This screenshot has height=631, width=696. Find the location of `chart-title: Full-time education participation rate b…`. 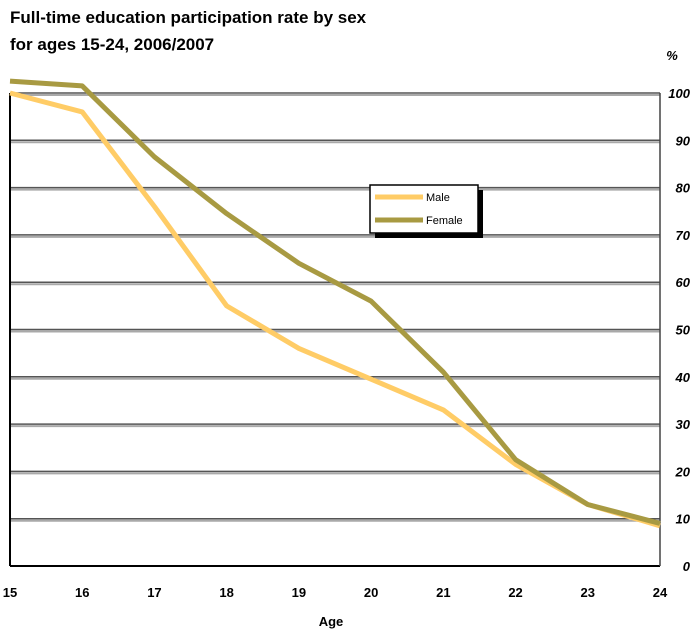

chart-title: Full-time education participation rate b… is located at coordinates (188, 31).